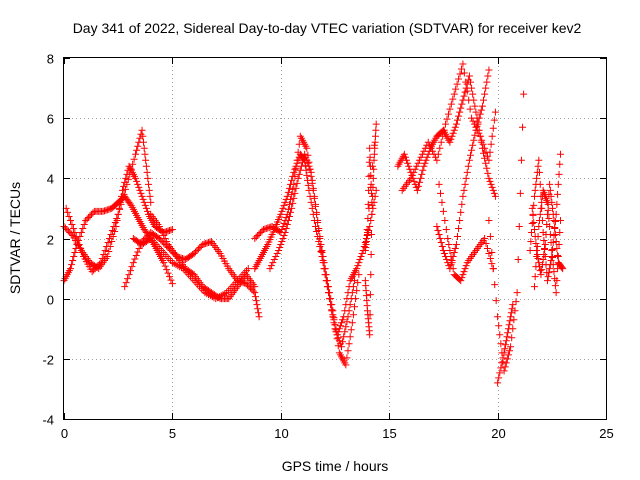  Describe the element at coordinates (370, 229) in the screenshot. I see `series-track-j` at that location.